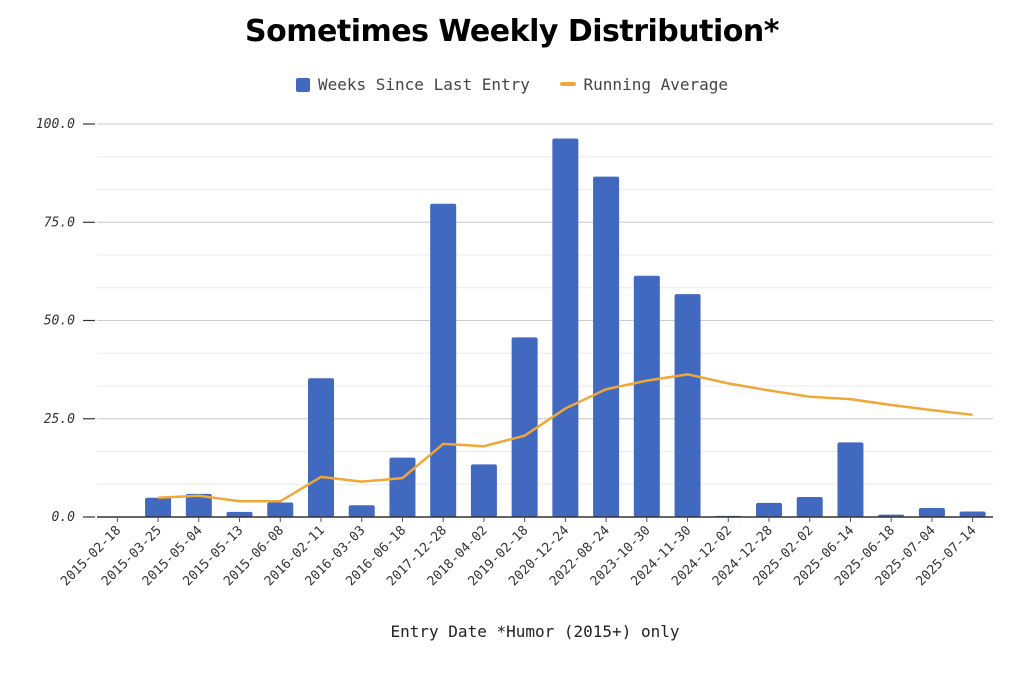 This screenshot has width=1024, height=673. I want to click on y-tick-label: 50.0, so click(59, 321).